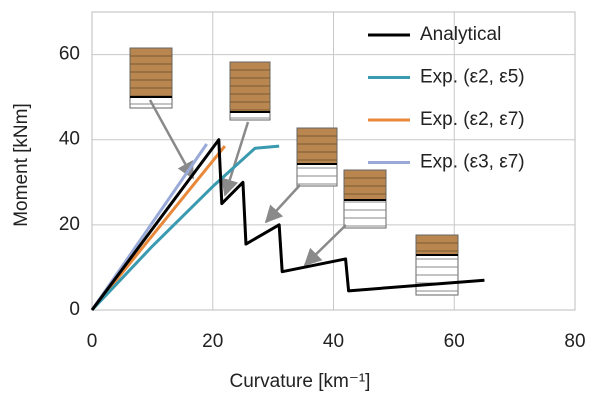  Describe the element at coordinates (212, 341) in the screenshot. I see `x-tick-label: 20` at that location.